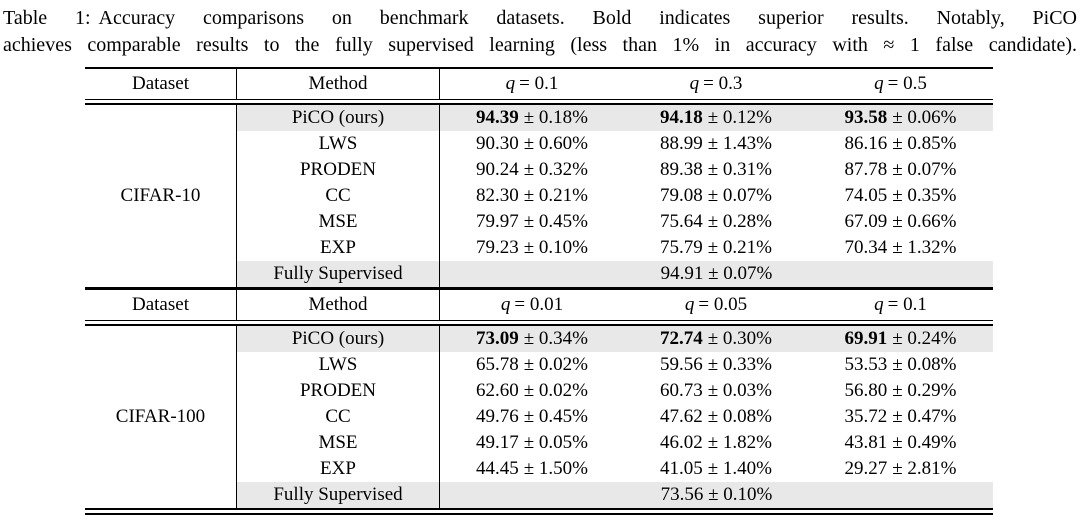  Describe the element at coordinates (681, 390) in the screenshot. I see `value-mean: 60.73` at that location.